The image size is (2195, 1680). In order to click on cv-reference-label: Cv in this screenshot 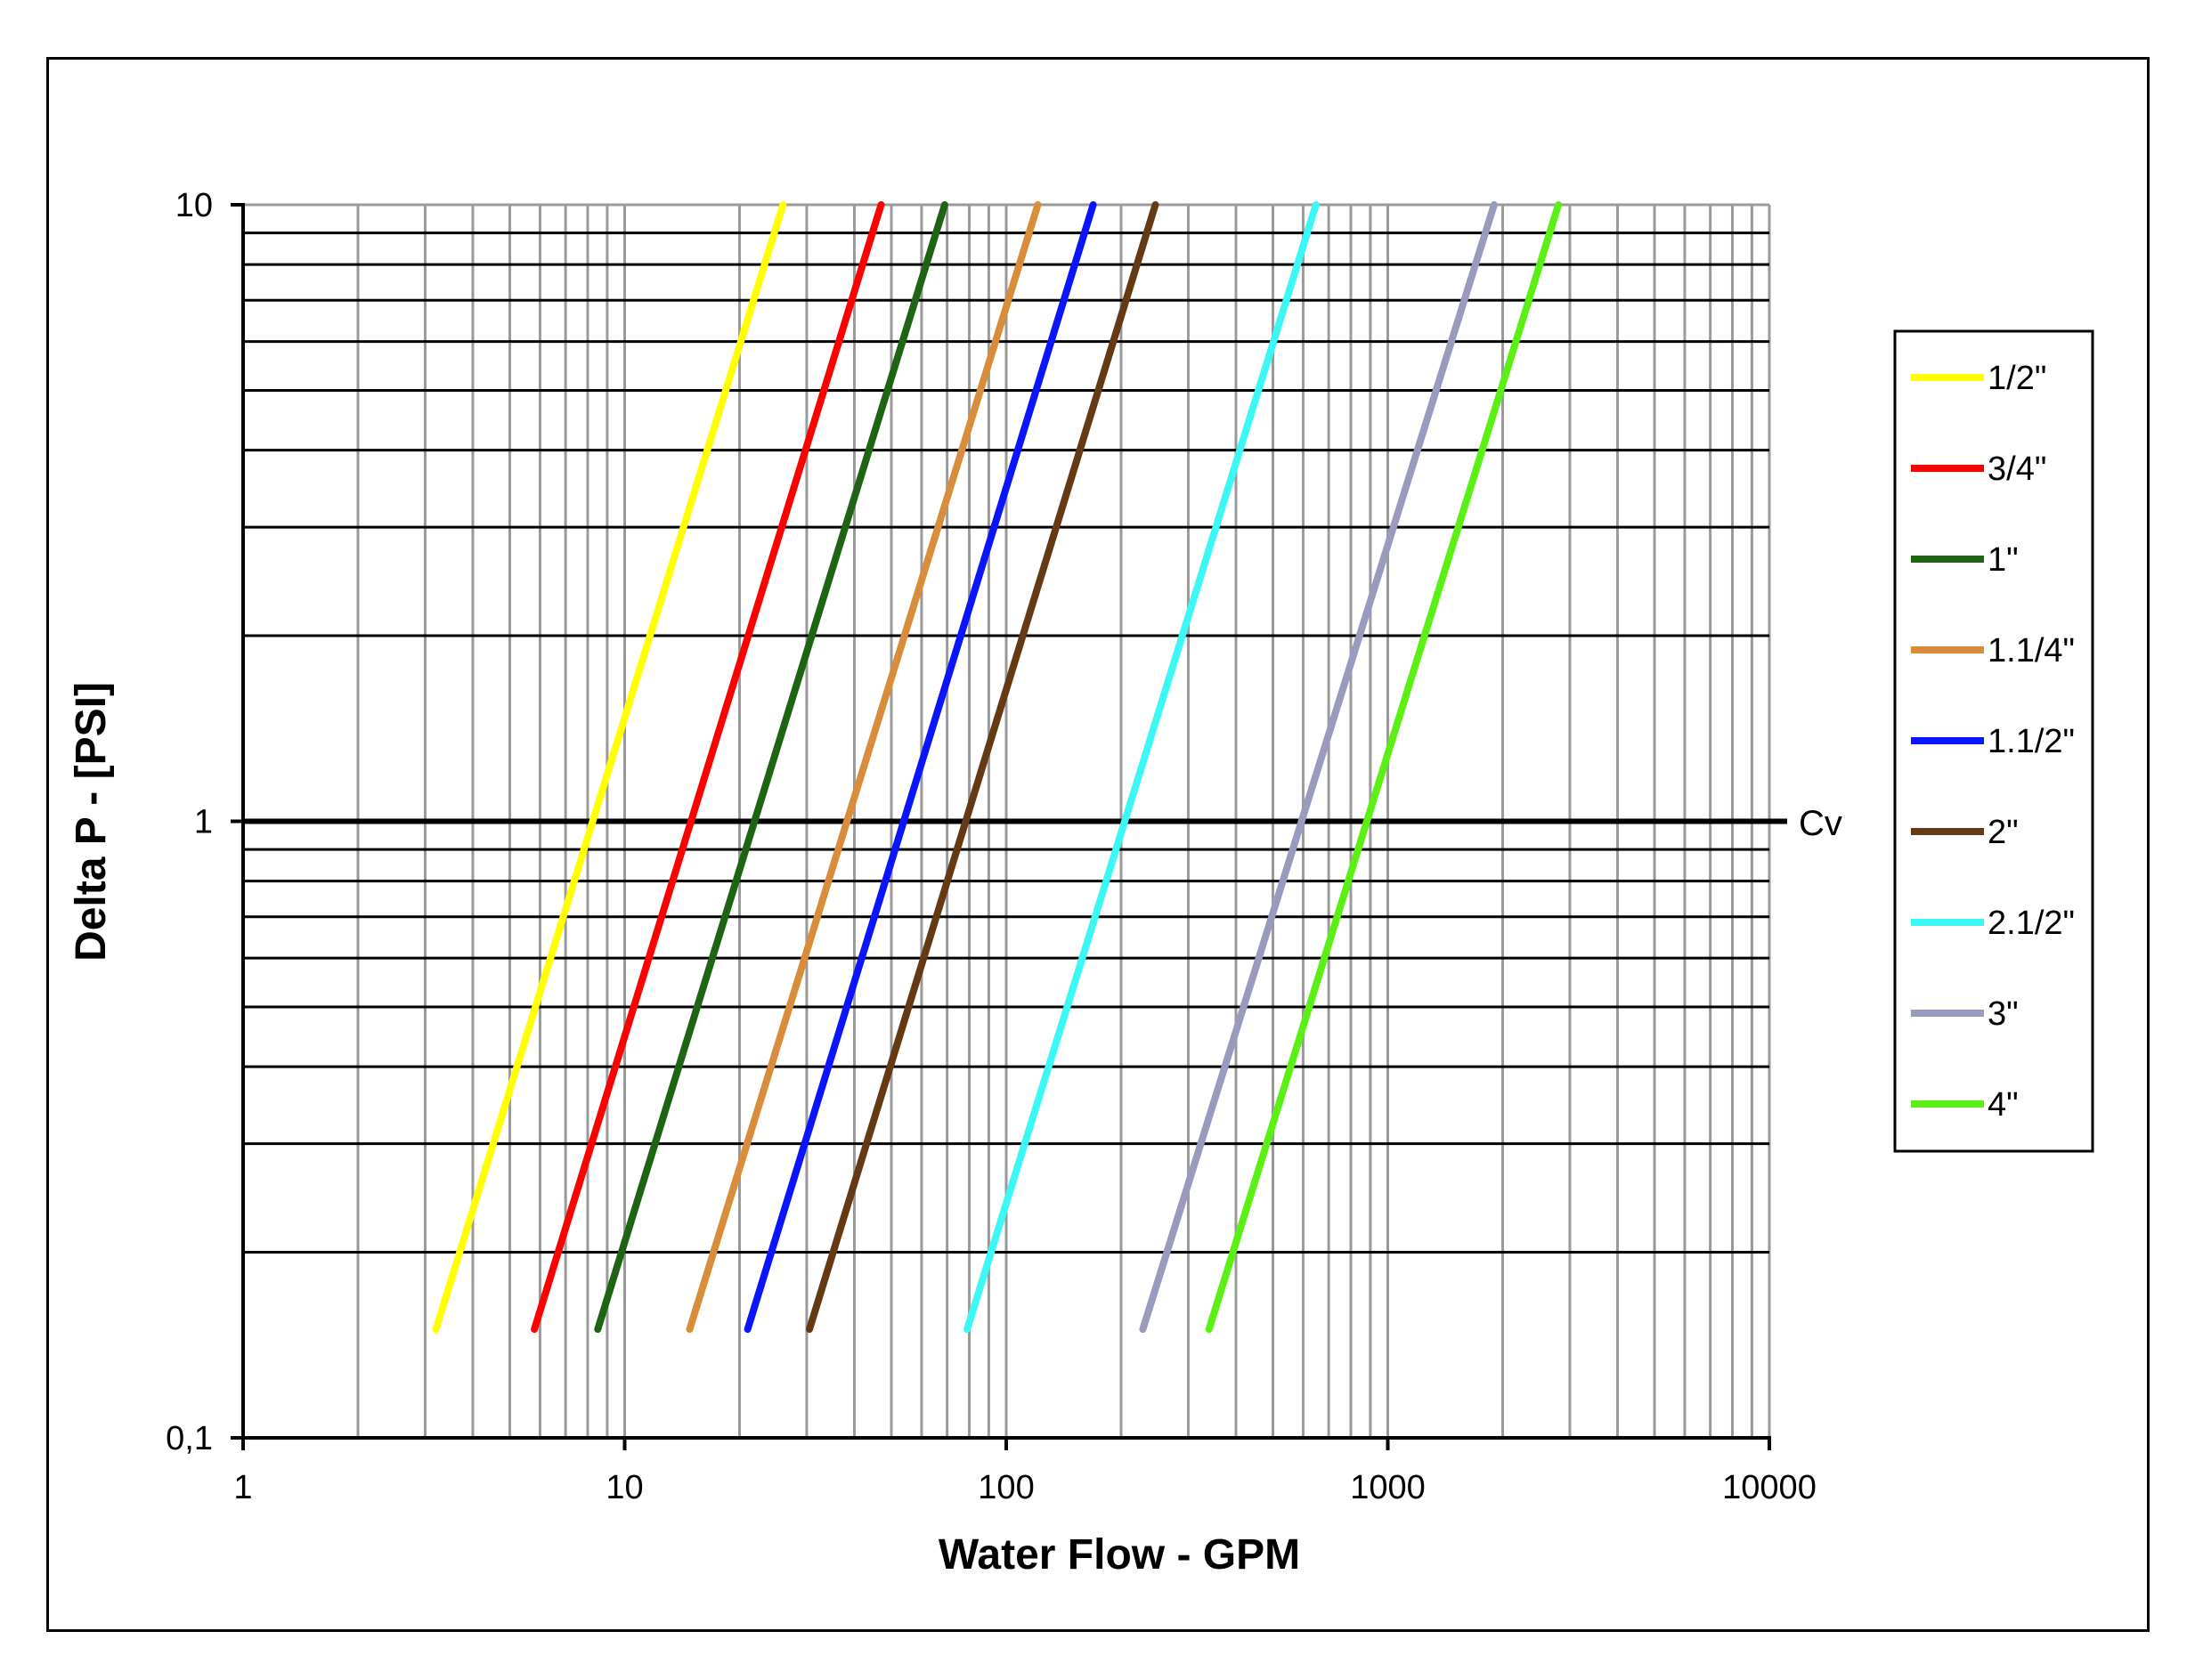, I will do `click(1821, 823)`.